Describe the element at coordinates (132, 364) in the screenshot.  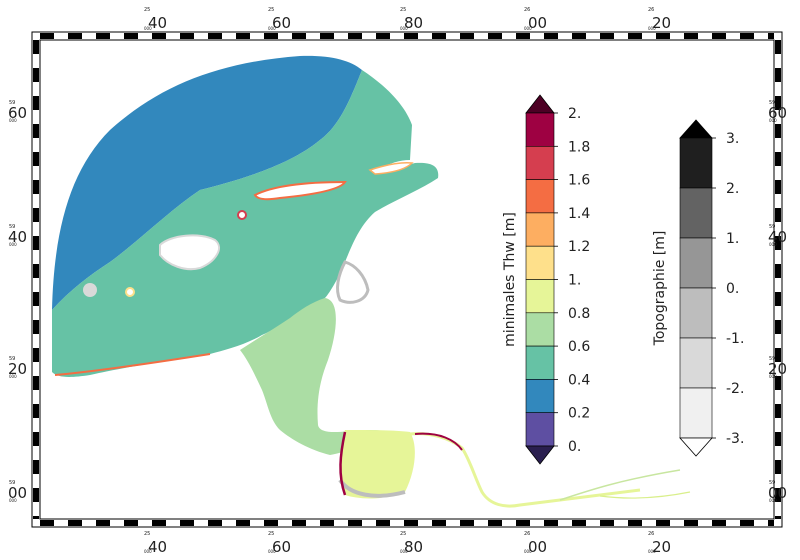
I see `coast-edge-south` at that location.